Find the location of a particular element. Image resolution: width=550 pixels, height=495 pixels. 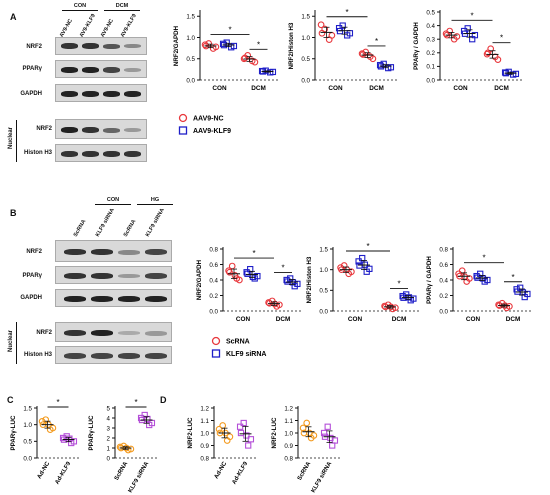

panel-b-lane-3: ScRNA is located at coordinates (130, 228).